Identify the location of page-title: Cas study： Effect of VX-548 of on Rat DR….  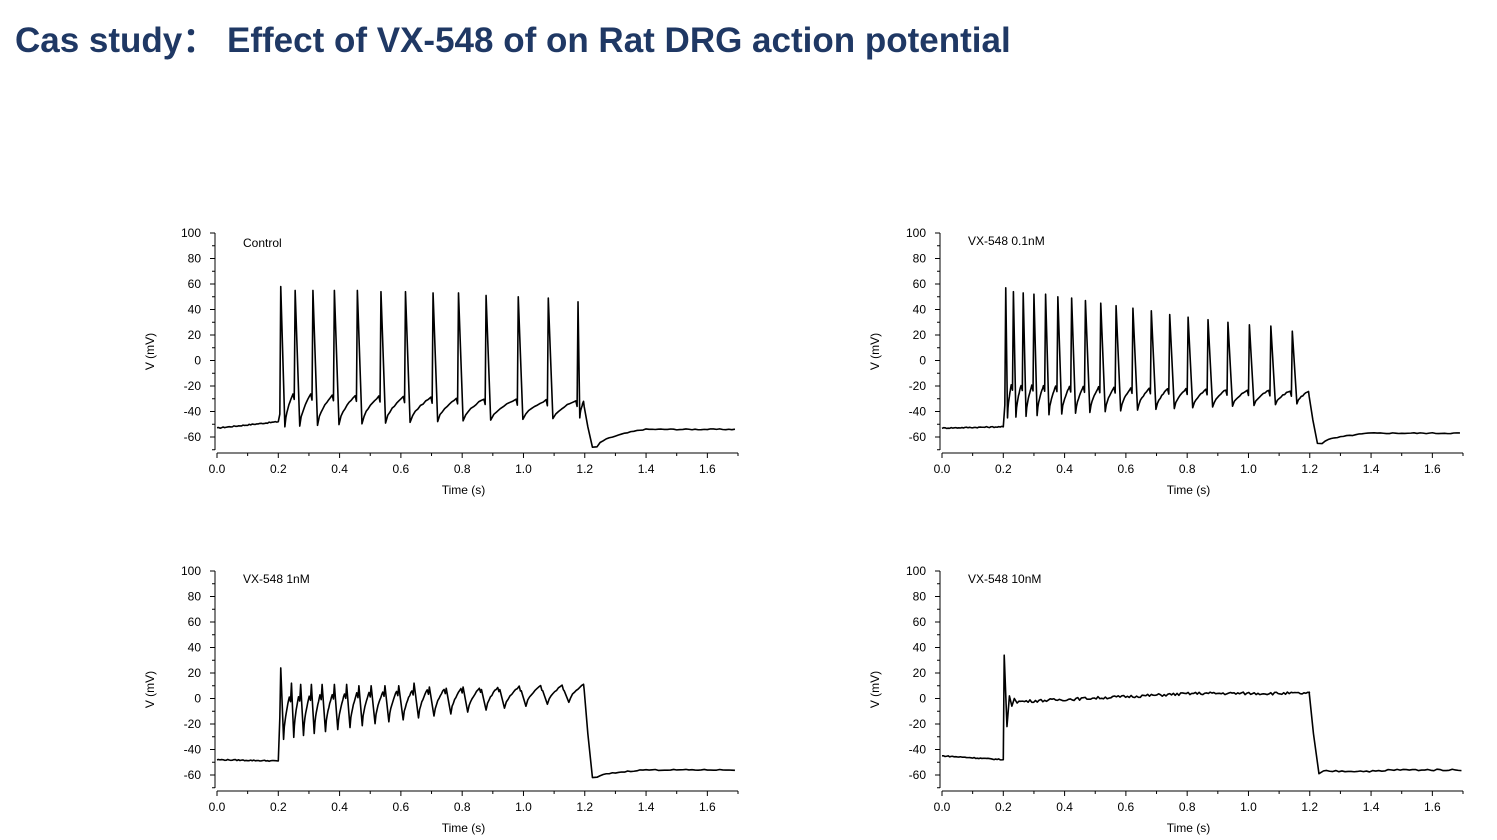
(513, 40).